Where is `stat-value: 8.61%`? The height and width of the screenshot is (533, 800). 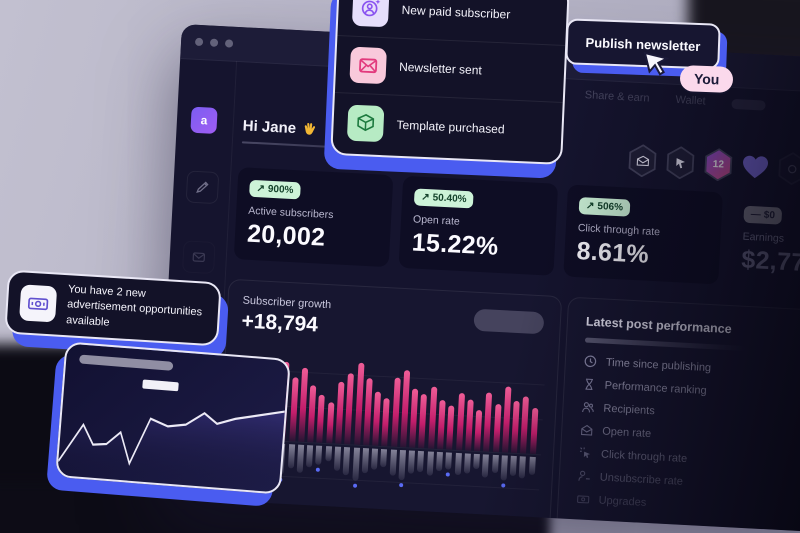 stat-value: 8.61% is located at coordinates (612, 252).